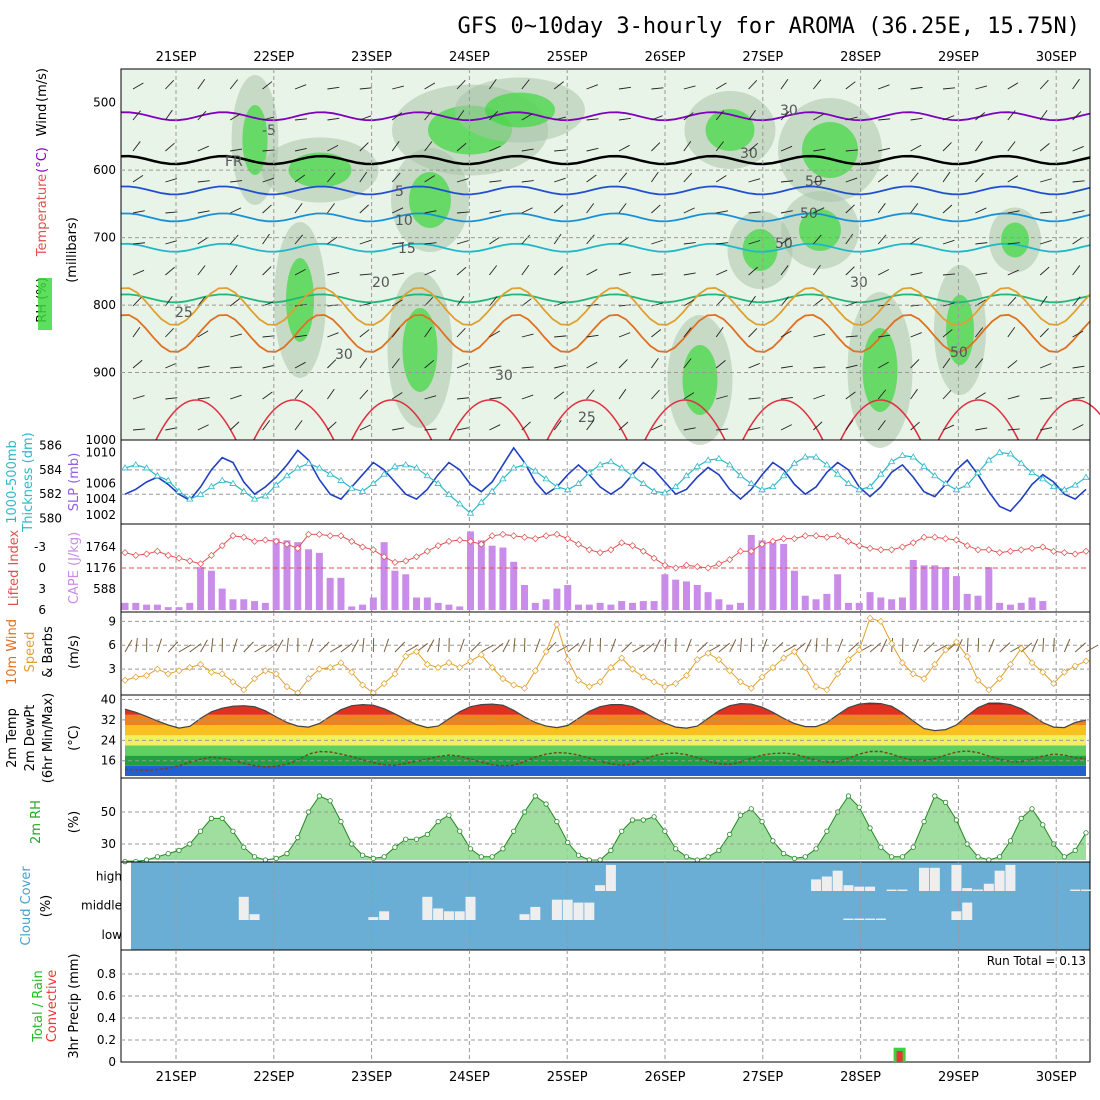 The image size is (1100, 1100). Describe the element at coordinates (36, 822) in the screenshot. I see `rh-axis-label-1: 2m RH` at that location.